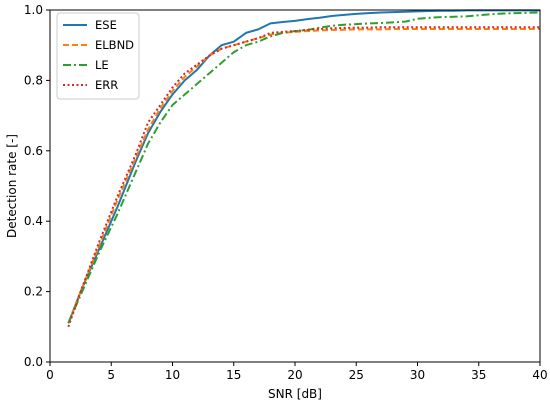  What do you see at coordinates (102, 65) in the screenshot?
I see `legend-label-le: LE` at bounding box center [102, 65].